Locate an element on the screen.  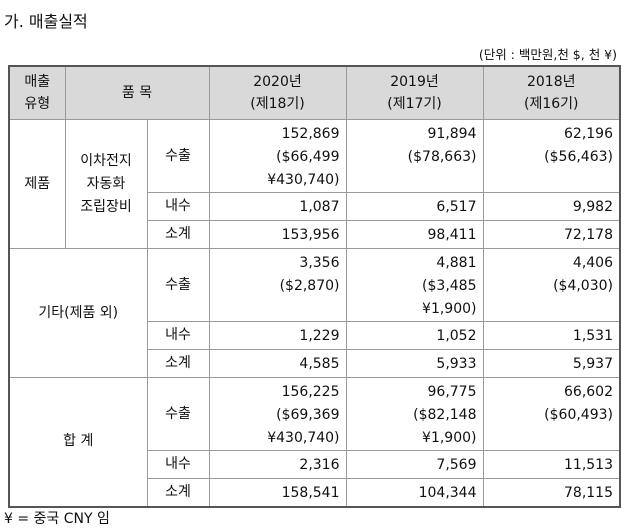
value-line: 91,894 is located at coordinates (452, 134).